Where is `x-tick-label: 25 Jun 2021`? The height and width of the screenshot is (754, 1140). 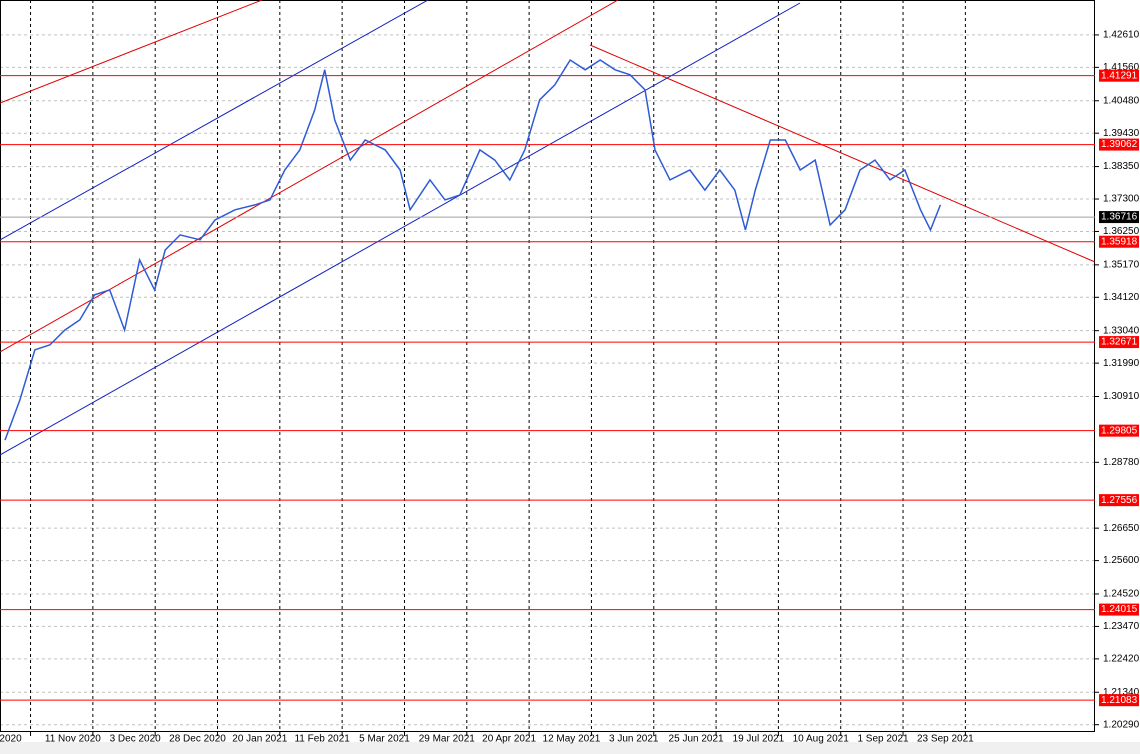
x-tick-label: 25 Jun 2021 is located at coordinates (696, 739).